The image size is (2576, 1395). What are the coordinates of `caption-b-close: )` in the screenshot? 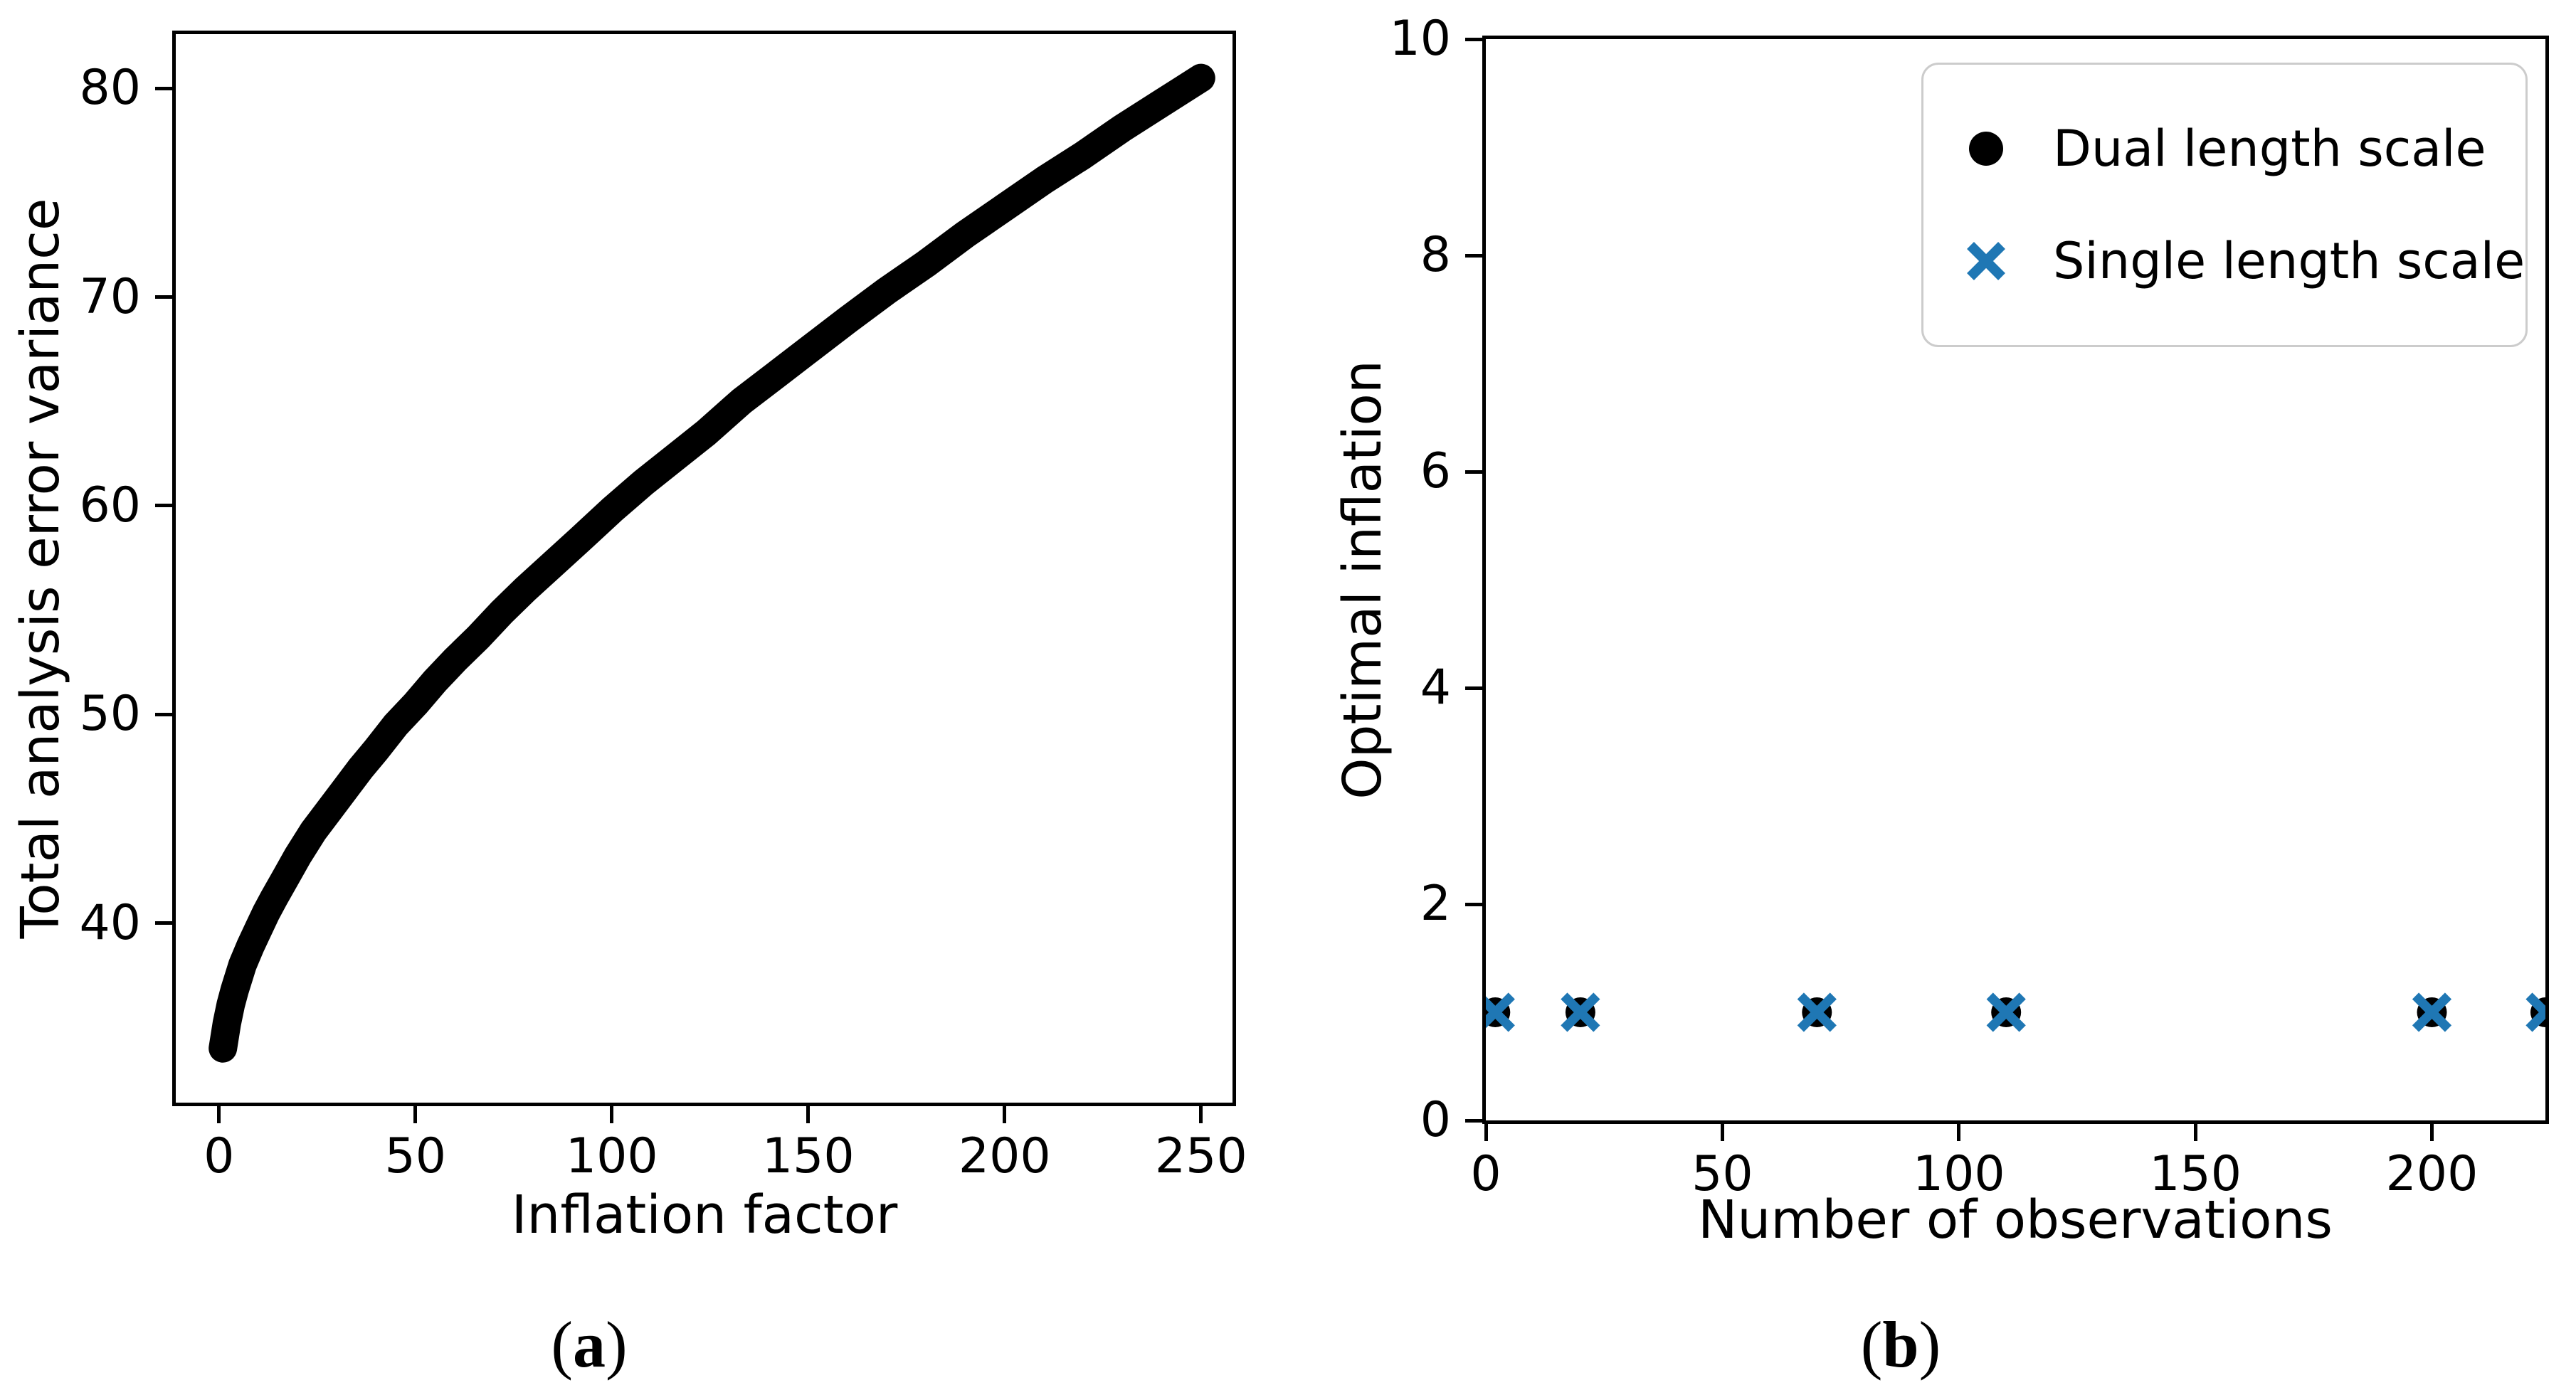 It's located at (1929, 1344).